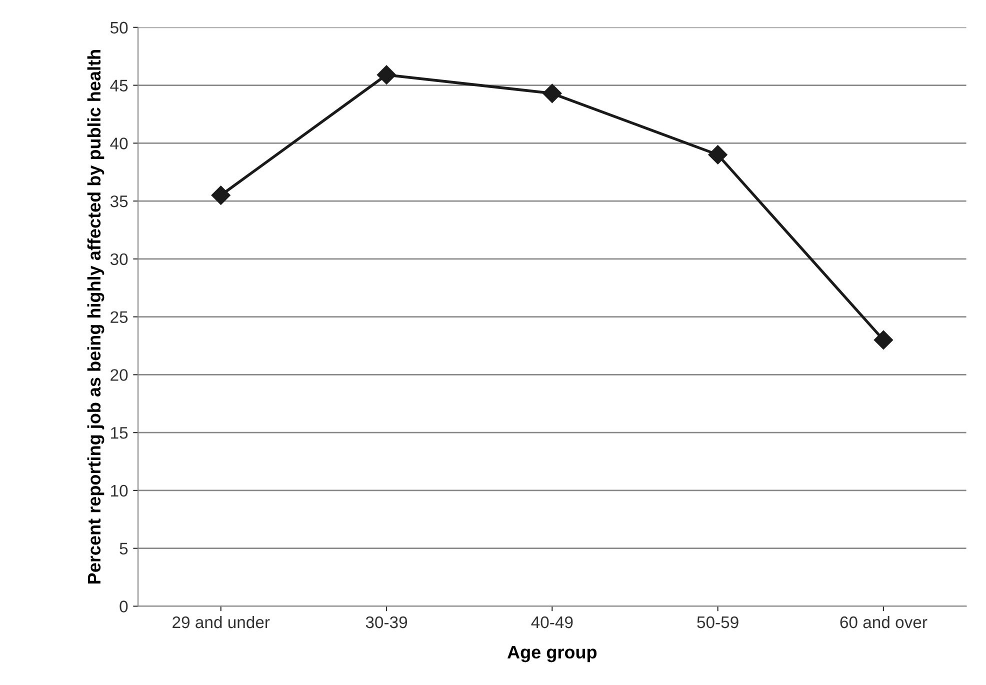  What do you see at coordinates (95, 317) in the screenshot?
I see `y-axis-title: Percent reporting job as being highly affected by public health` at bounding box center [95, 317].